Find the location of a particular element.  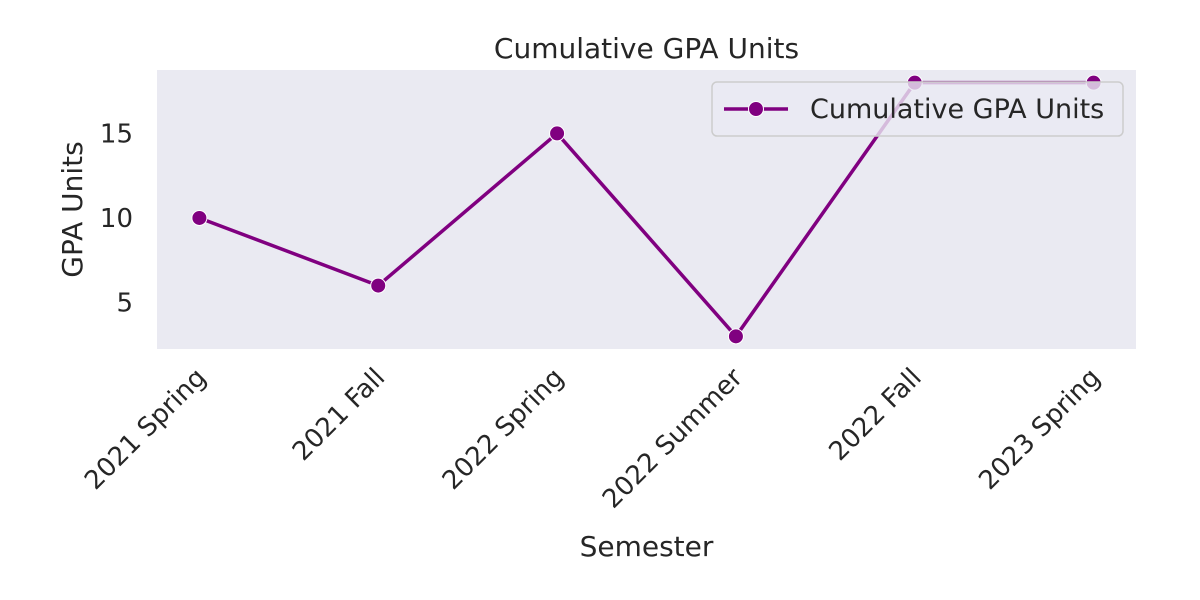

legend-box is located at coordinates (917, 109).